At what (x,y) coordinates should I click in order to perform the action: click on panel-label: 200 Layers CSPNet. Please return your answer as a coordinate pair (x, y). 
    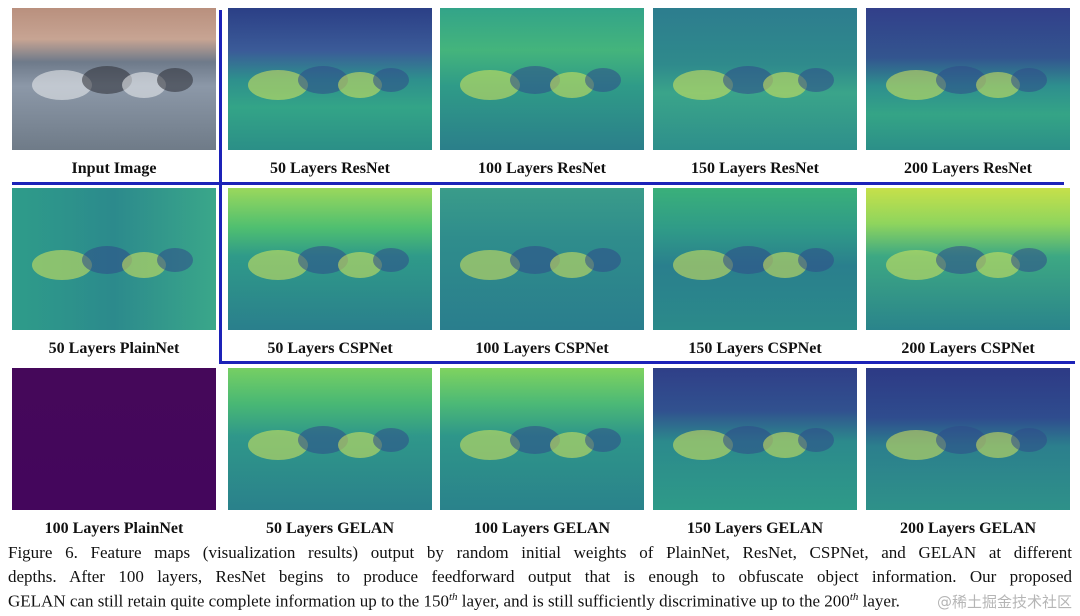
    Looking at the image, I should click on (968, 348).